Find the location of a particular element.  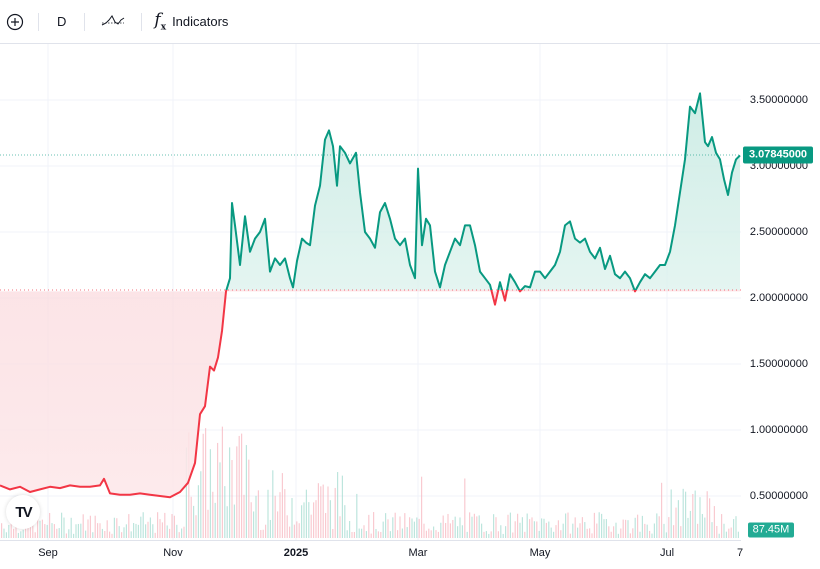

tv-logo-icon: TV is located at coordinates (23, 512).